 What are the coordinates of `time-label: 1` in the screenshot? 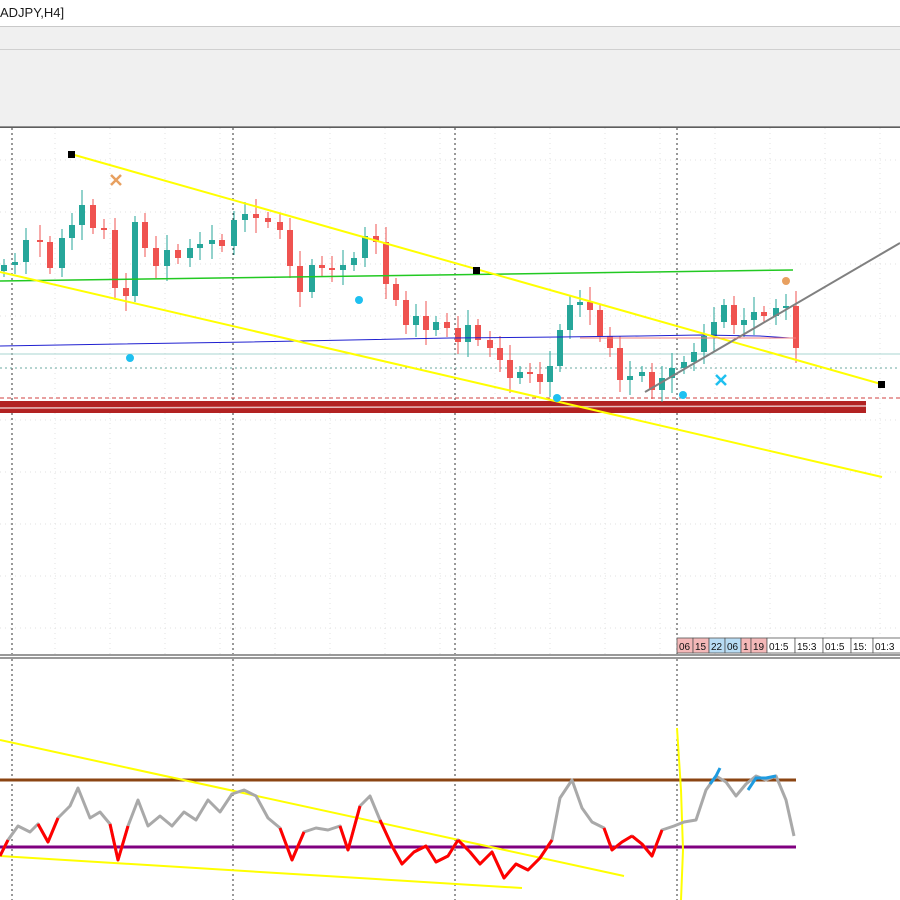 It's located at (746, 647).